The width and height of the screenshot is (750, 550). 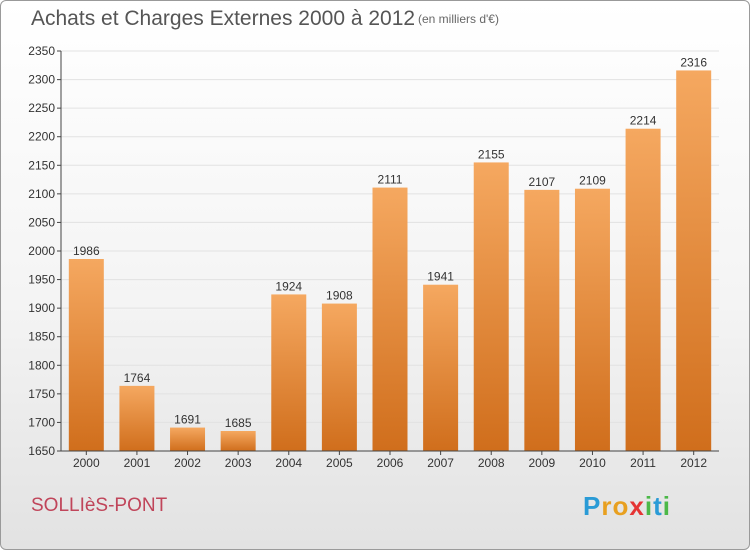 I want to click on value-label-2004: 1924, so click(x=288, y=286).